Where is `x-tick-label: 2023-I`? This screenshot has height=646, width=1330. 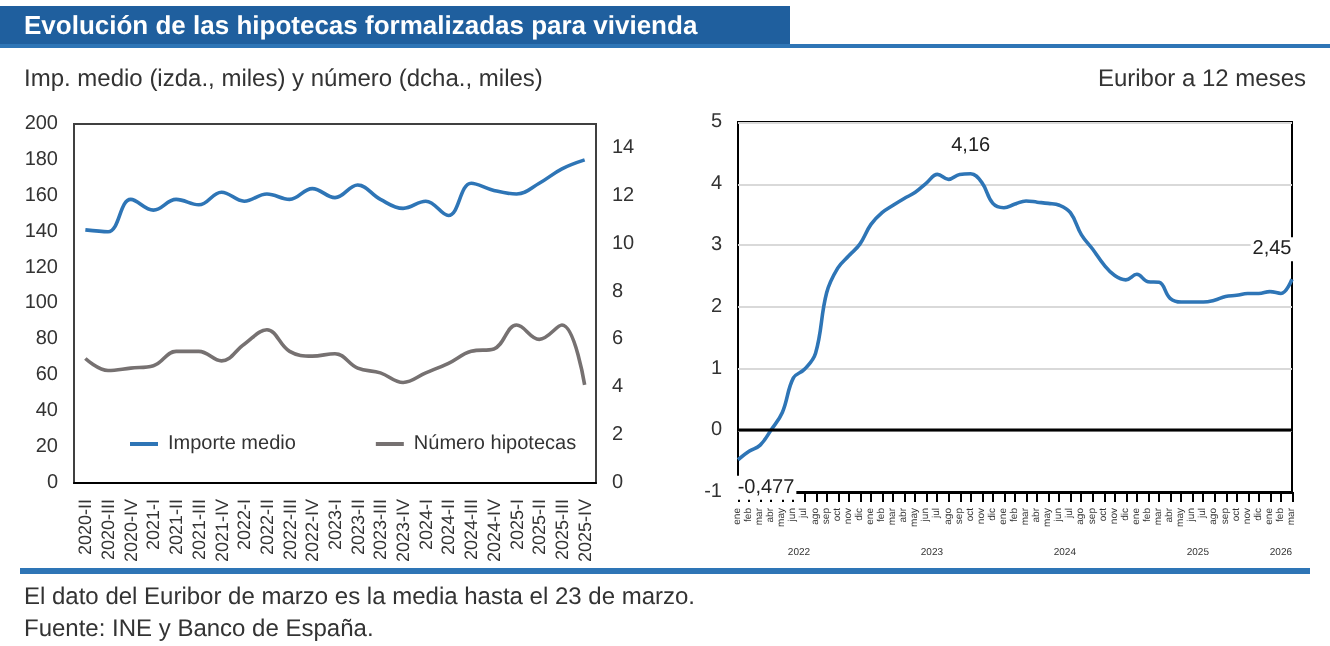
x-tick-label: 2023-I is located at coordinates (335, 524).